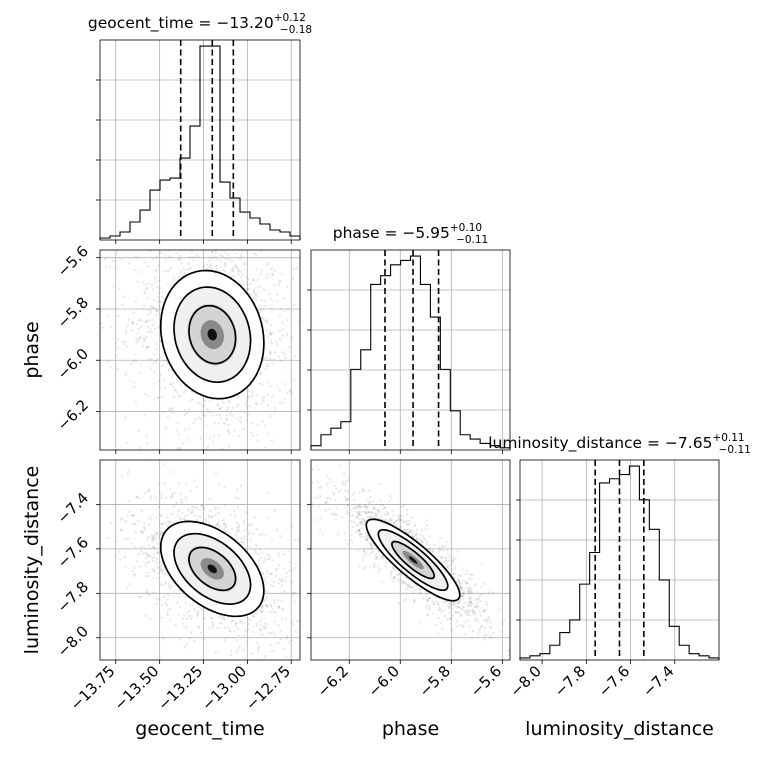 Image resolution: width=760 pixels, height=760 pixels. I want to click on x-tick-label: −6.2, so click(333, 681).